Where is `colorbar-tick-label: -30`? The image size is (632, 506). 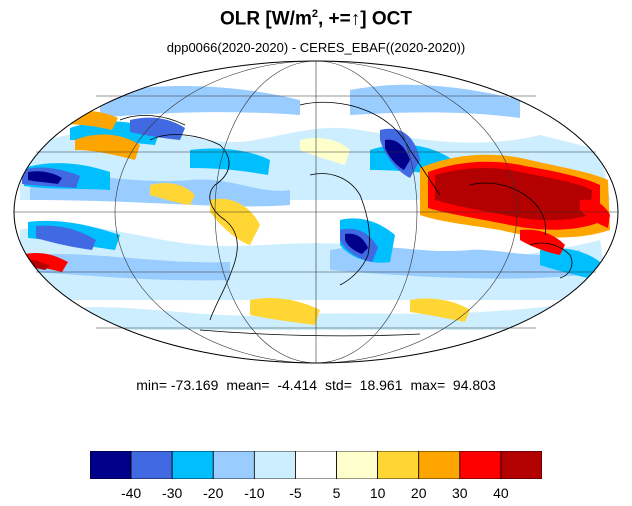 colorbar-tick-label: -30 is located at coordinates (172, 493).